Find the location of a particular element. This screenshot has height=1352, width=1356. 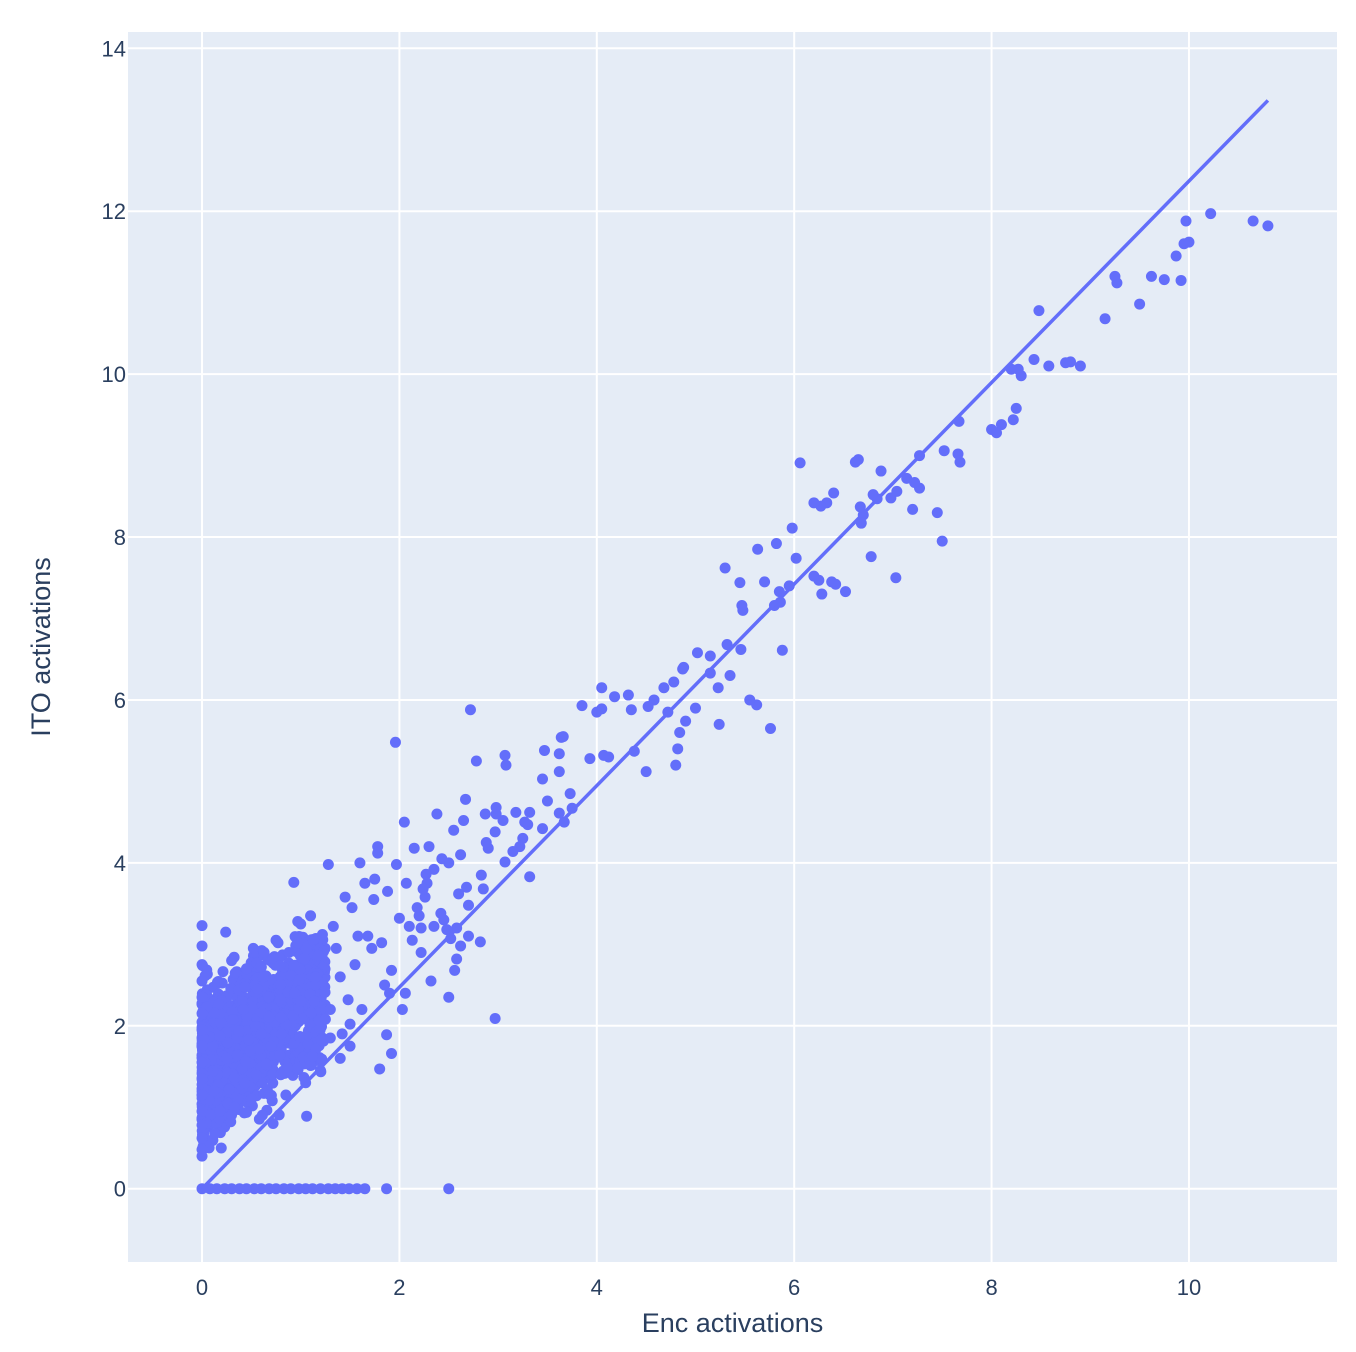

y-axis-title: ITO activations is located at coordinates (41, 647).